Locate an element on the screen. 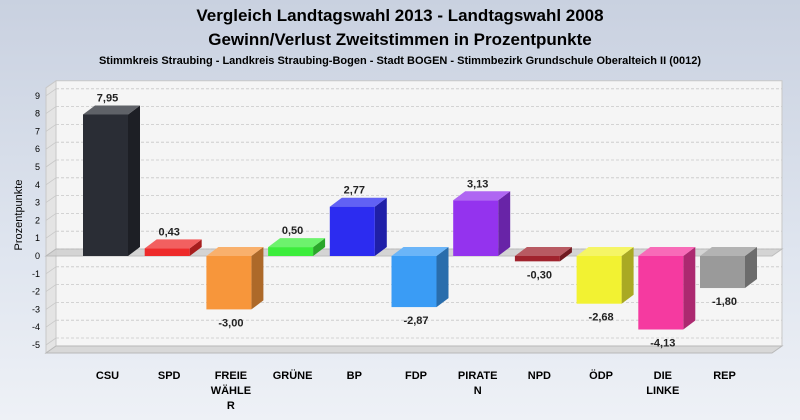  x-tick-label: FREIE WÄHLE R is located at coordinates (231, 391).